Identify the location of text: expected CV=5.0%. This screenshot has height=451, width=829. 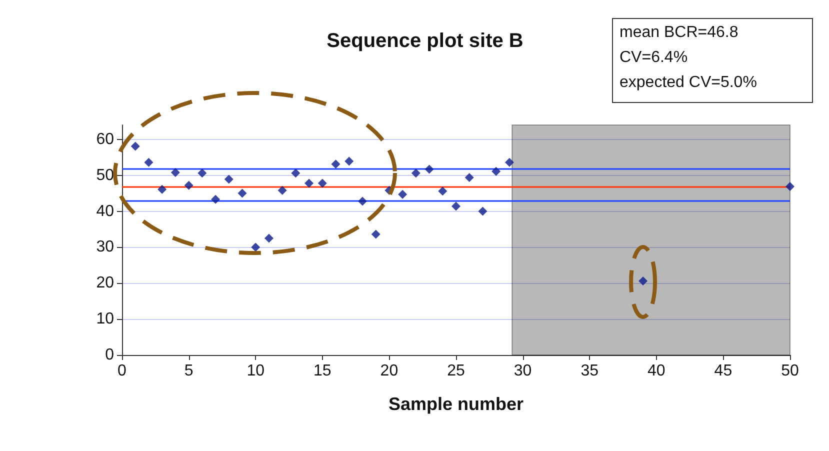
(688, 82).